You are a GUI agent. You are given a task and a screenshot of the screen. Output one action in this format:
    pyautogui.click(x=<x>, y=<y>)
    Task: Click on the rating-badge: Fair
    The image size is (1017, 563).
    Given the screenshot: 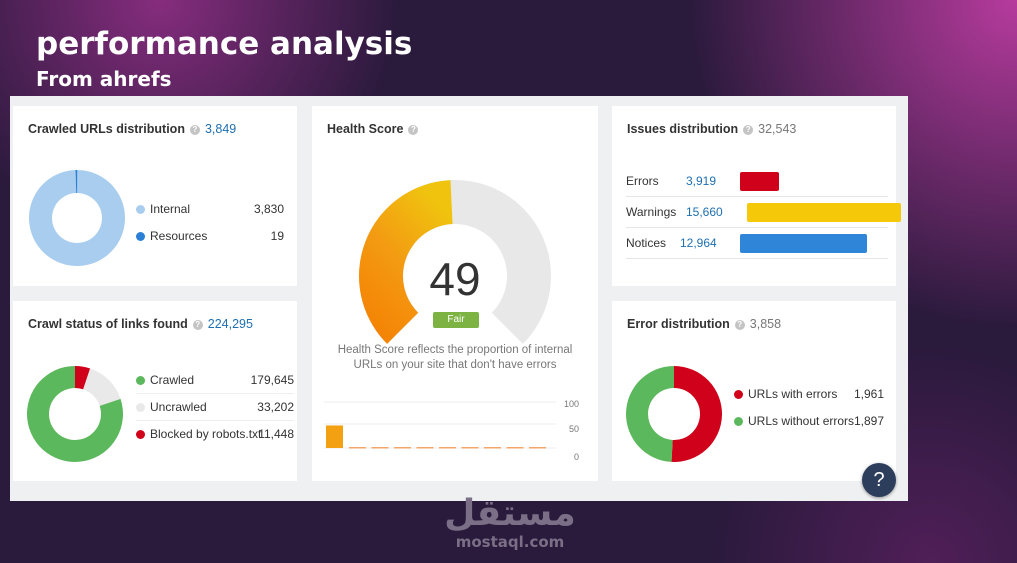 What is the action you would take?
    pyautogui.click(x=456, y=320)
    